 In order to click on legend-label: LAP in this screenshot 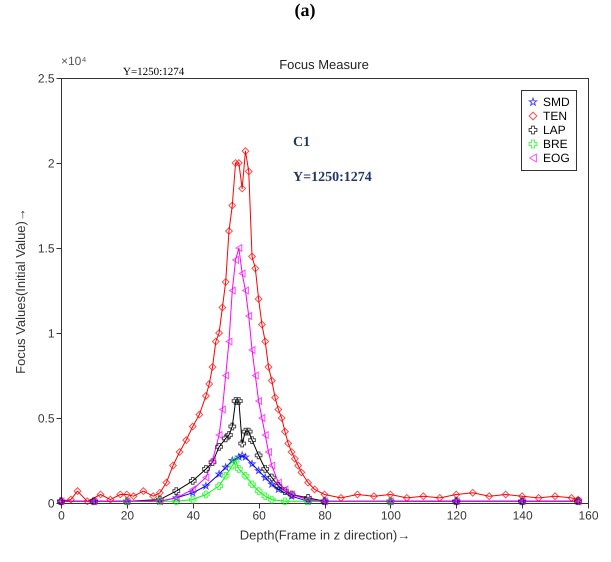, I will do `click(554, 130)`.